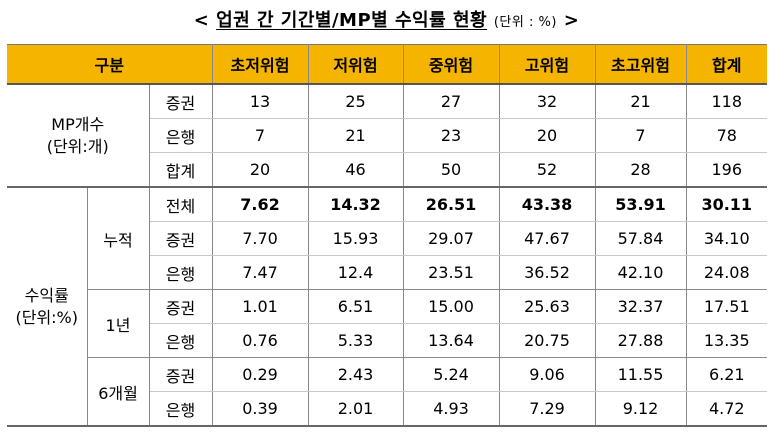 The image size is (773, 436). What do you see at coordinates (547, 340) in the screenshot?
I see `table-cell: 20.75` at bounding box center [547, 340].